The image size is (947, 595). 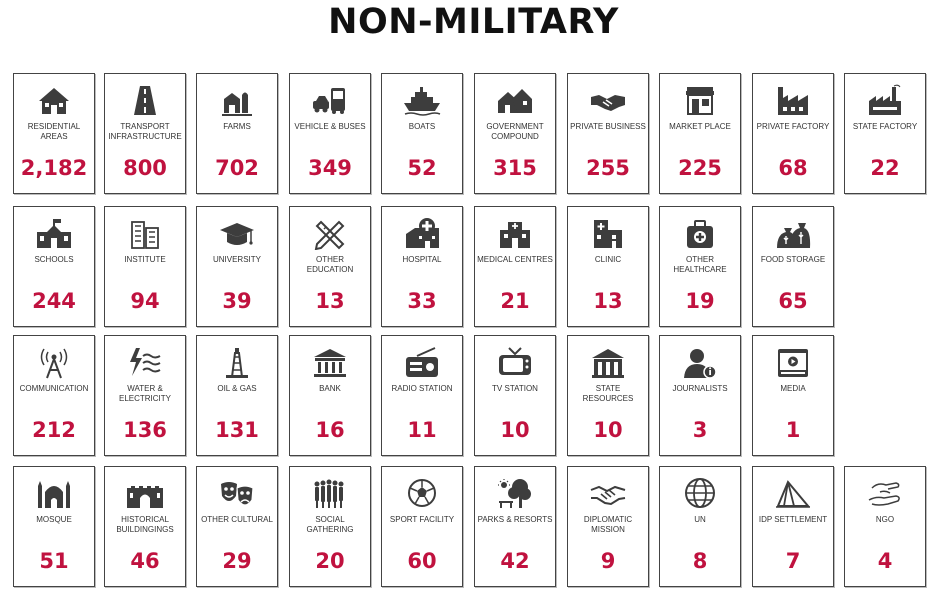 I want to click on category-count: 212, so click(x=54, y=430).